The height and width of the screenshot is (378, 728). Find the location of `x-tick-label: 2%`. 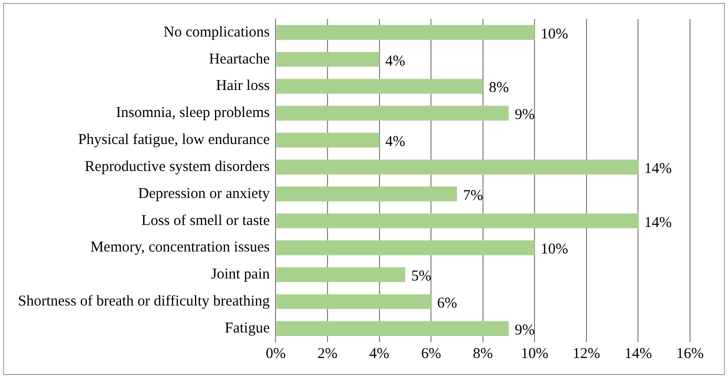

x-tick-label: 2% is located at coordinates (328, 354).